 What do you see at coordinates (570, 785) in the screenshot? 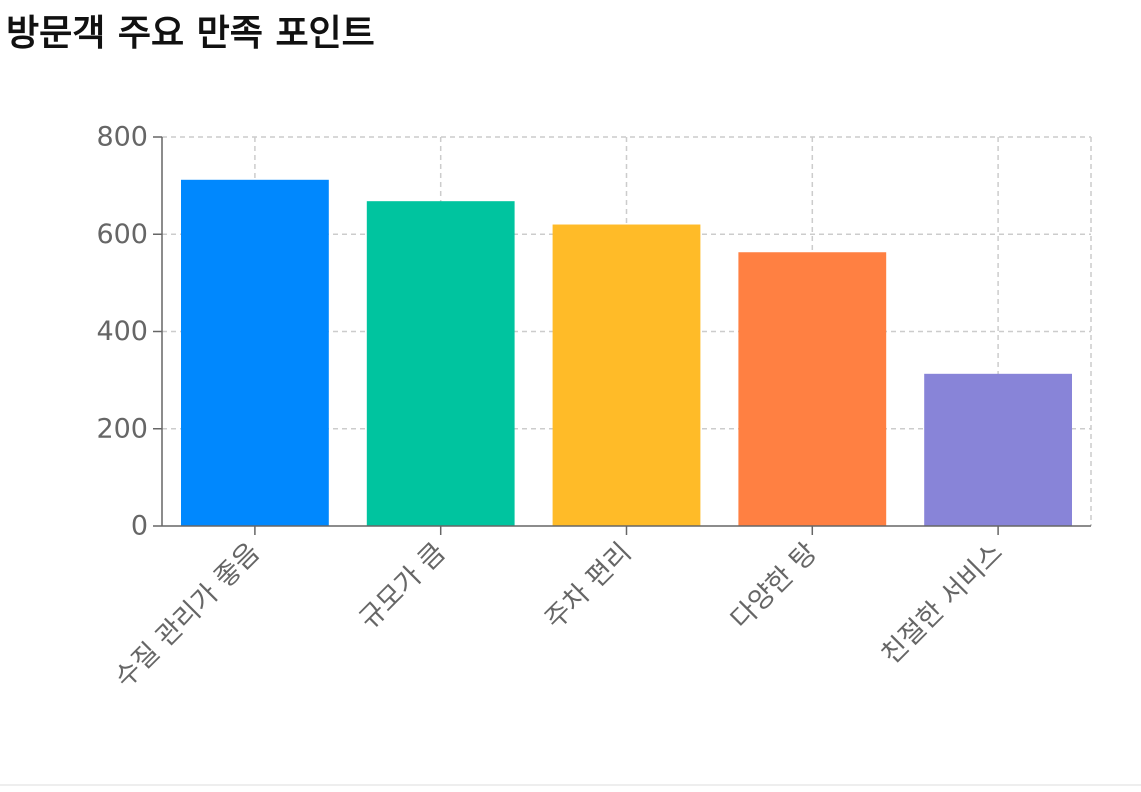
I see `divider` at bounding box center [570, 785].